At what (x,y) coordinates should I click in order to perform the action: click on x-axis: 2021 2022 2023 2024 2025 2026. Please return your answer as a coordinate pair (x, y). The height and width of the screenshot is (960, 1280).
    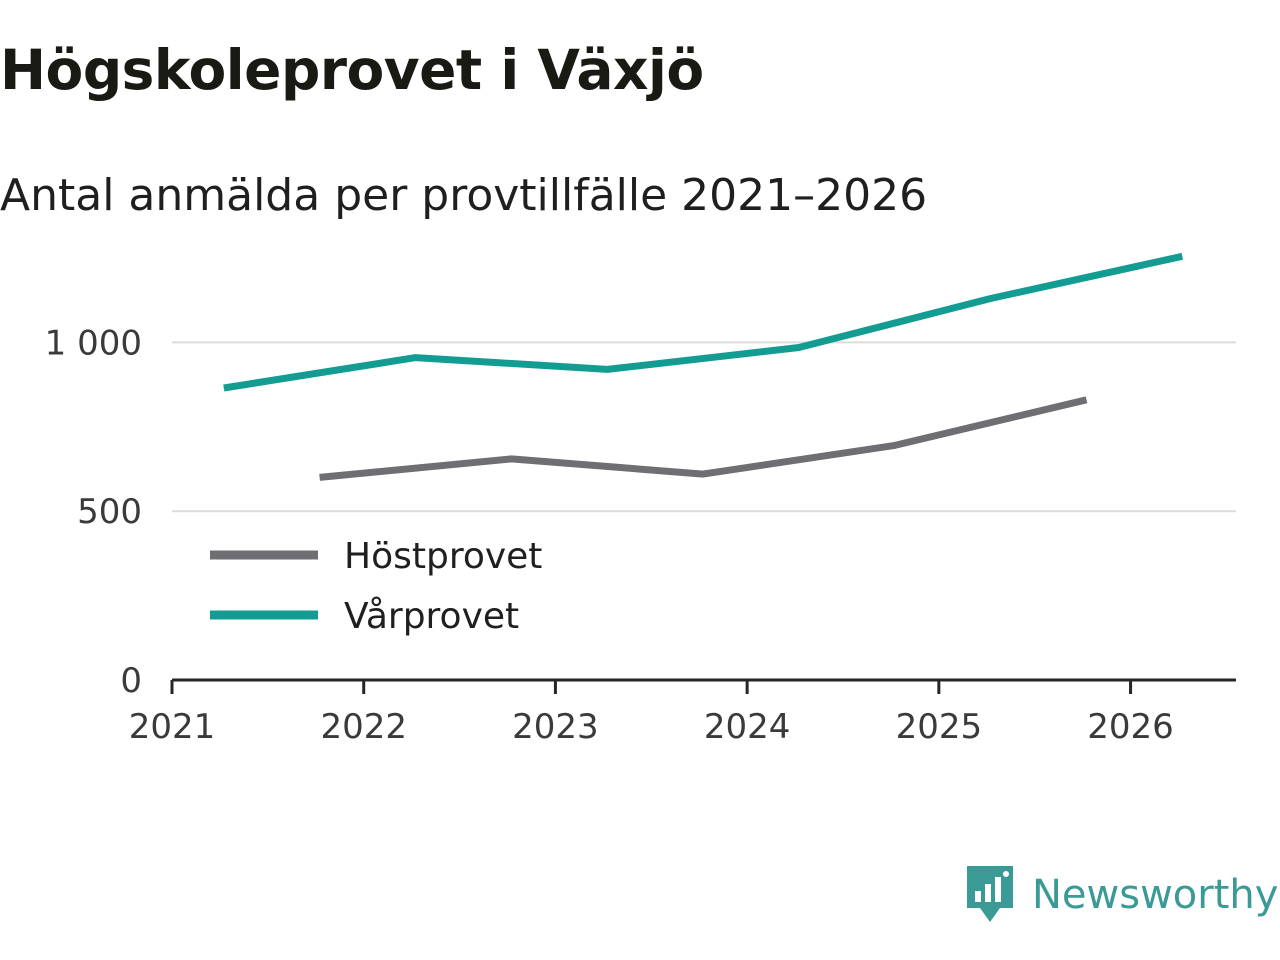
    Looking at the image, I should click on (682, 712).